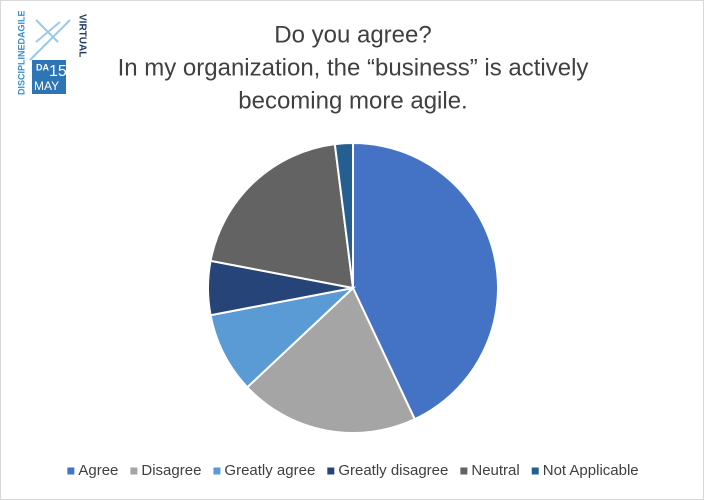 Image resolution: width=704 pixels, height=500 pixels. I want to click on logo-arrows, so click(50, 40).